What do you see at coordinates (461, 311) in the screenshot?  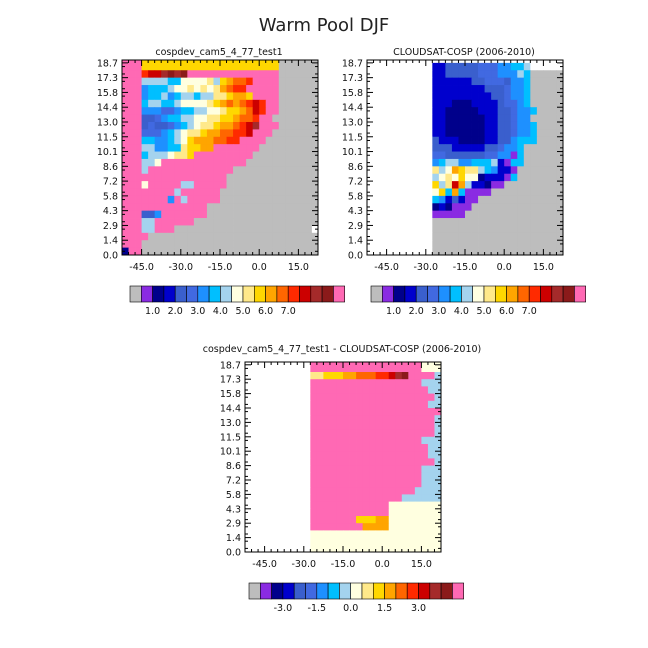 I see `colorbar-label: 4.0` at bounding box center [461, 311].